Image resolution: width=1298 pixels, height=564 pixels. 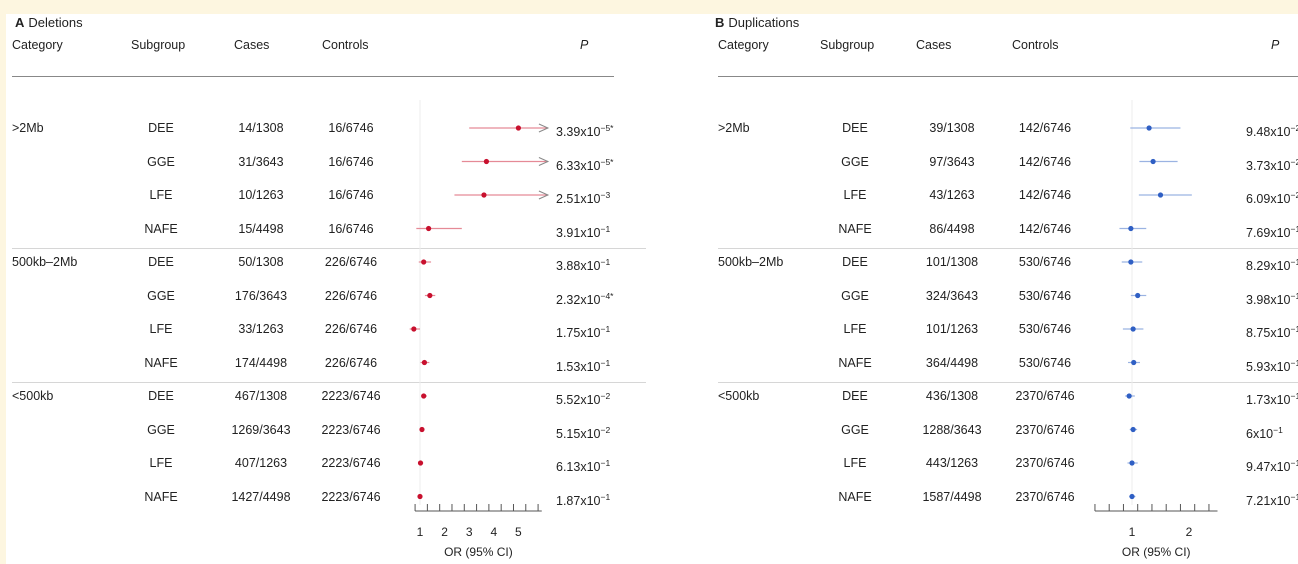 I want to click on row-cases: 1587/4498, so click(x=952, y=496).